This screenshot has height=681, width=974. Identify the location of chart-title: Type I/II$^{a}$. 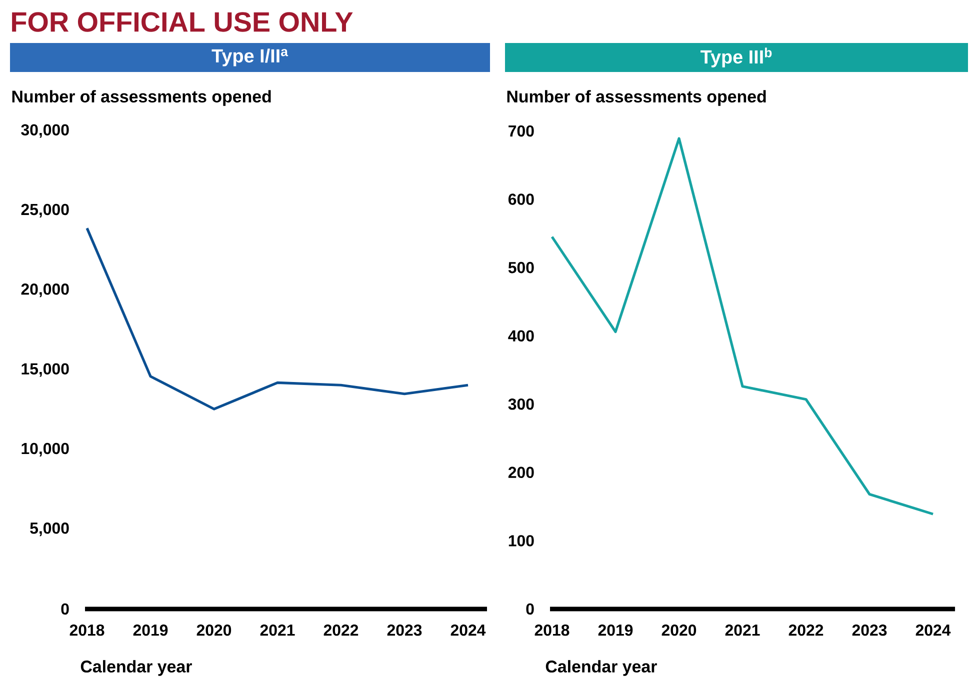
(250, 57).